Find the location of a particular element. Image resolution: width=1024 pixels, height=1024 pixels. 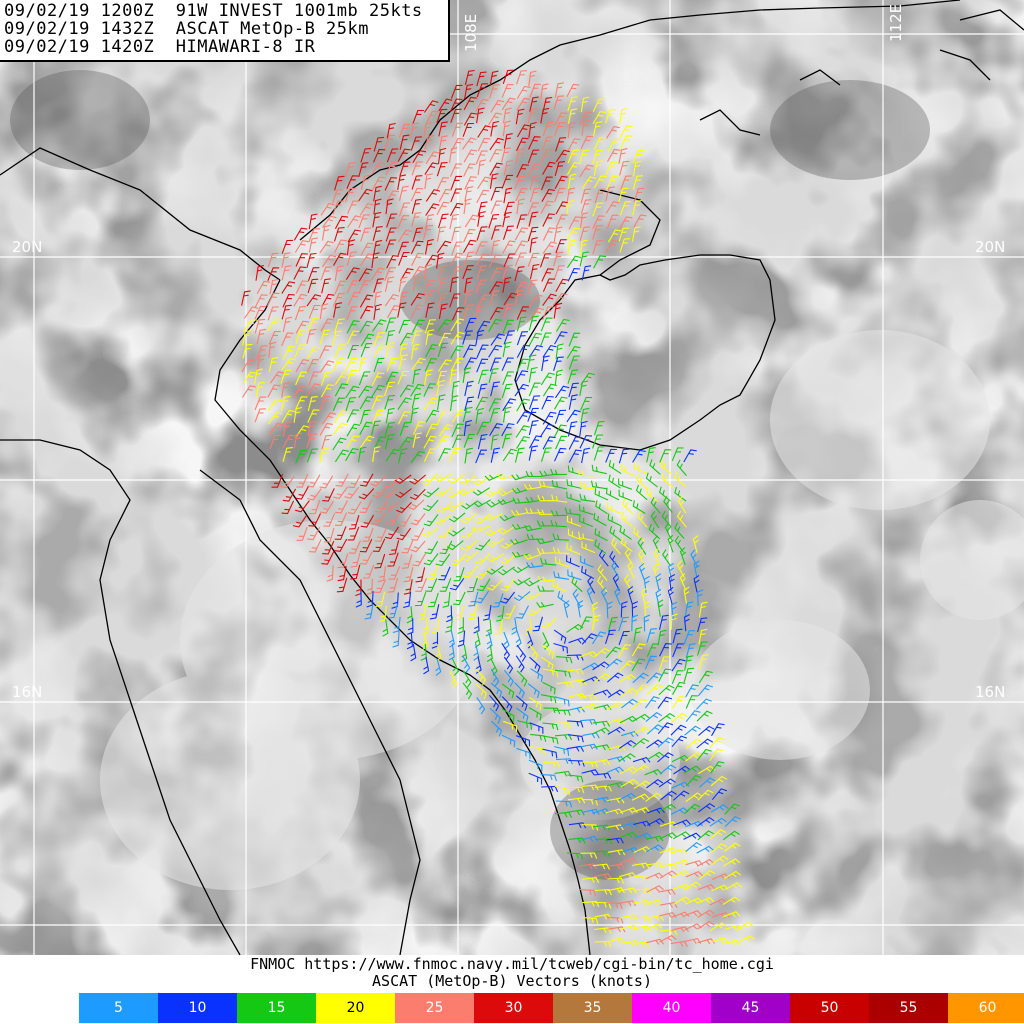

legend-label-35: 35 is located at coordinates (592, 1008).